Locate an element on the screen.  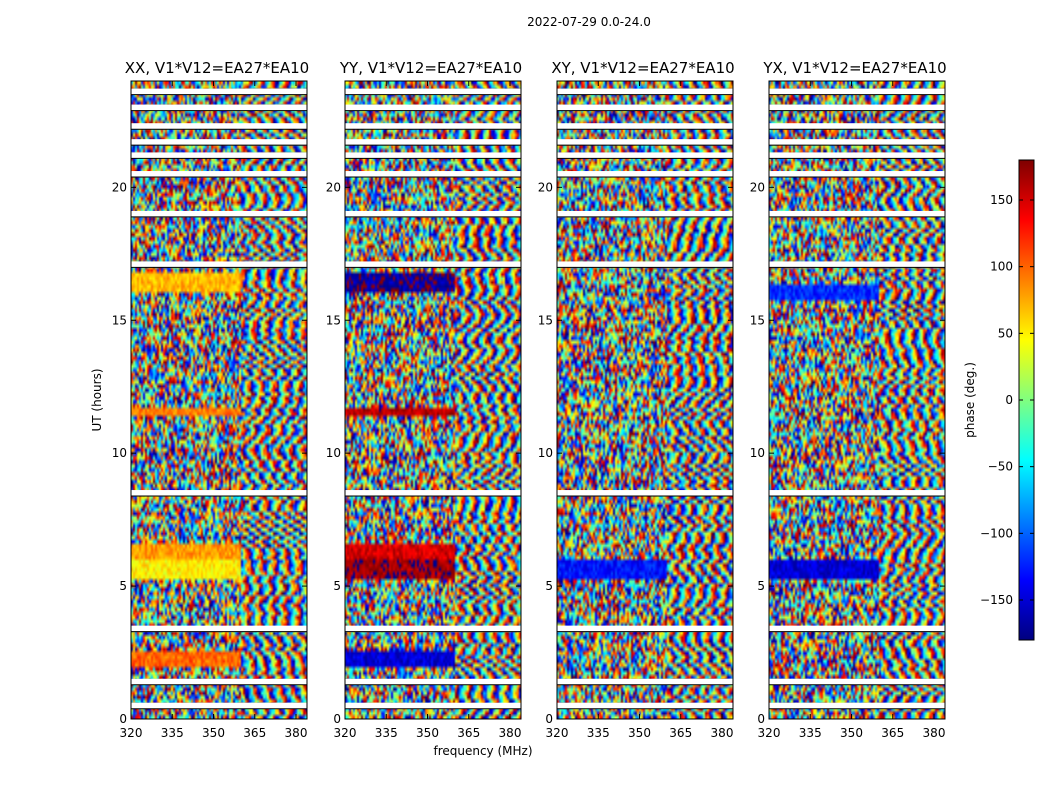
colorbar-tick-label: −50 is located at coordinates (1000, 467).